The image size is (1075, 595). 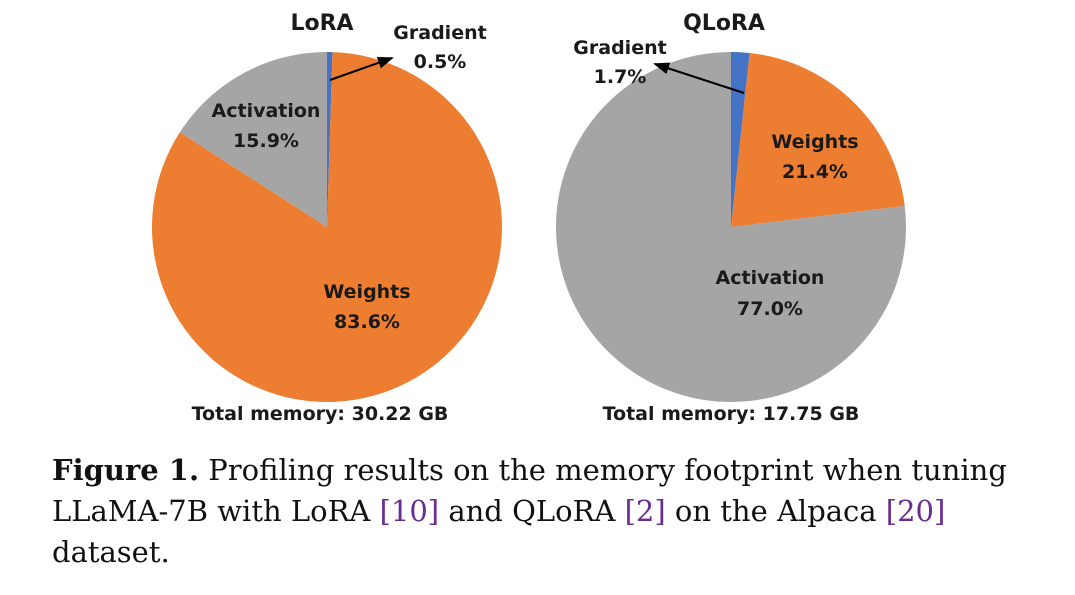 What do you see at coordinates (770, 278) in the screenshot?
I see `qlora-activation-label: Activation` at bounding box center [770, 278].